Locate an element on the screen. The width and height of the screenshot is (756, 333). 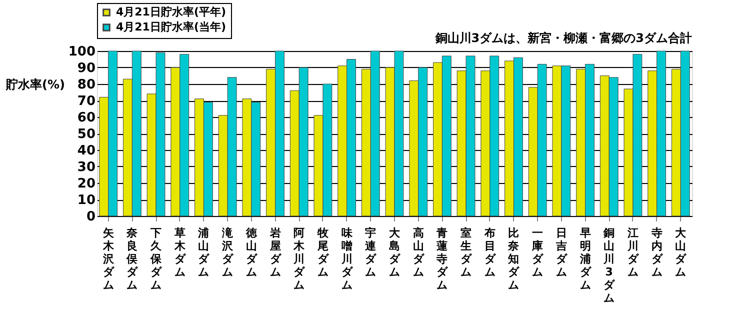
y-tick-label: 0 is located at coordinates (91, 217).